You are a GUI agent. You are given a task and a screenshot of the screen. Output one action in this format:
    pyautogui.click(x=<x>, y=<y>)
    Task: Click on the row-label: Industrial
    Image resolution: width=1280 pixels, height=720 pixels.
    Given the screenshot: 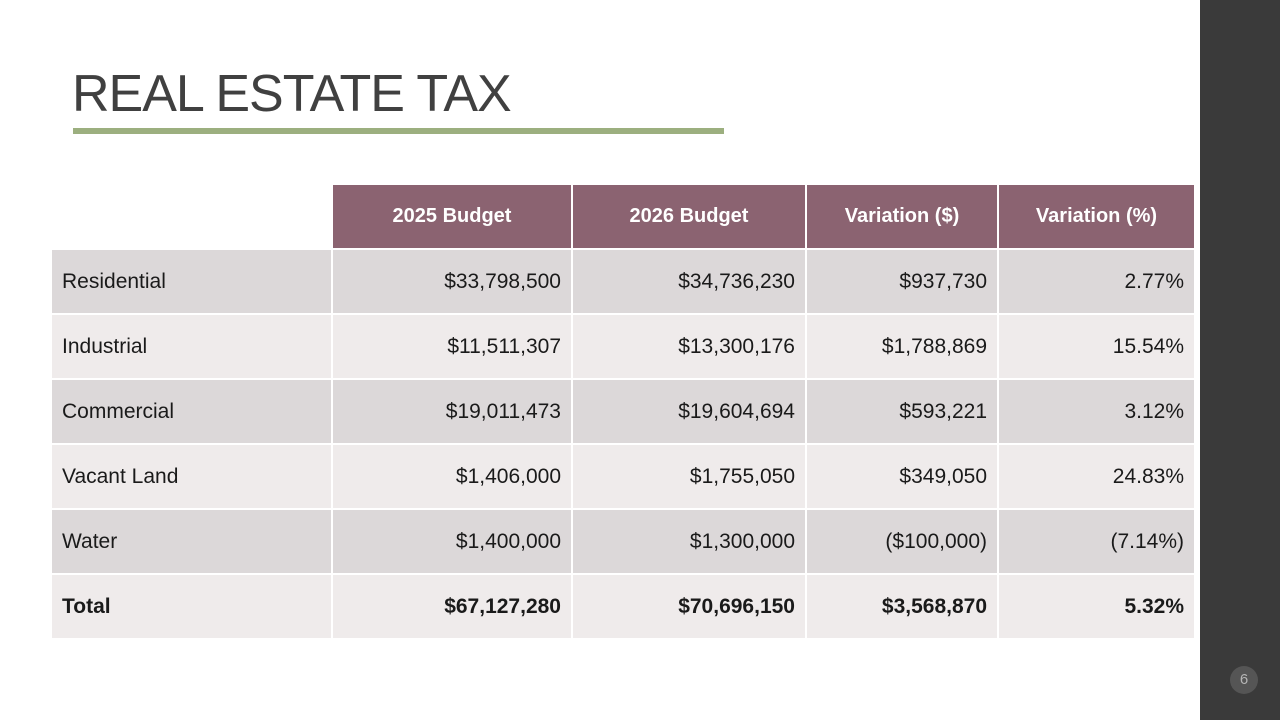 What is the action you would take?
    pyautogui.click(x=192, y=346)
    